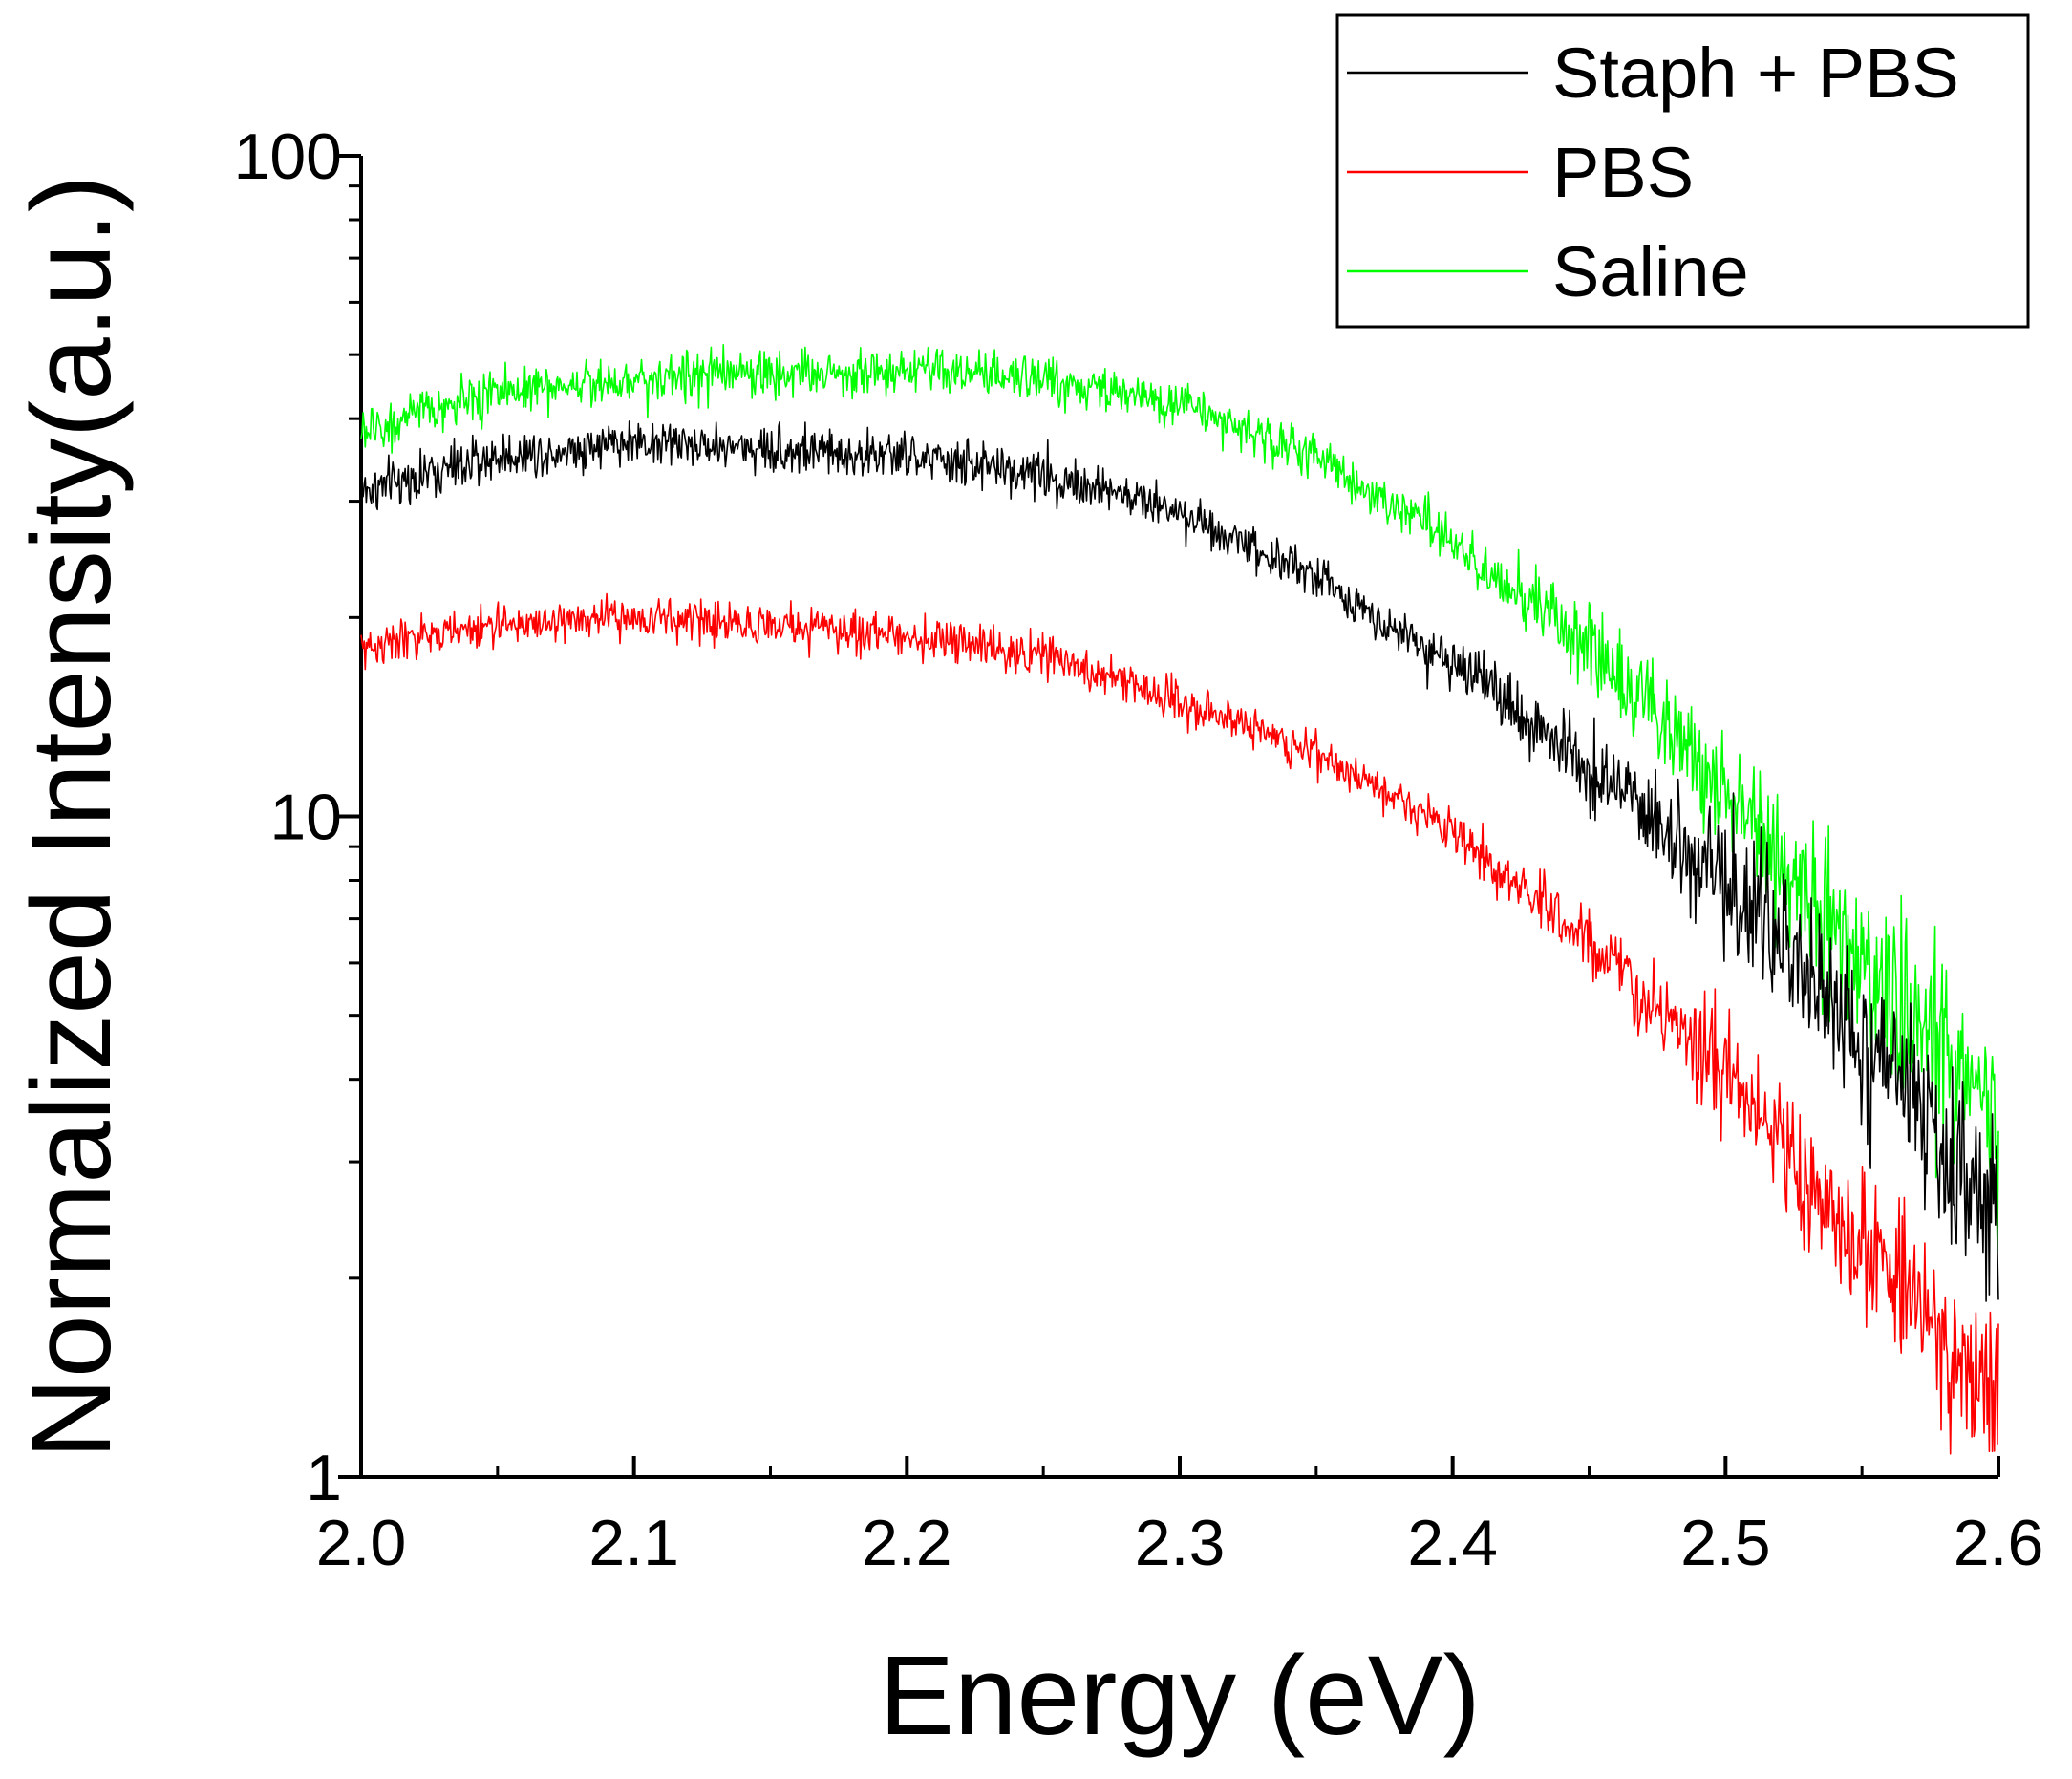 The width and height of the screenshot is (2072, 1779). Describe the element at coordinates (633, 1543) in the screenshot. I see `x-tick-label: 2.1` at that location.